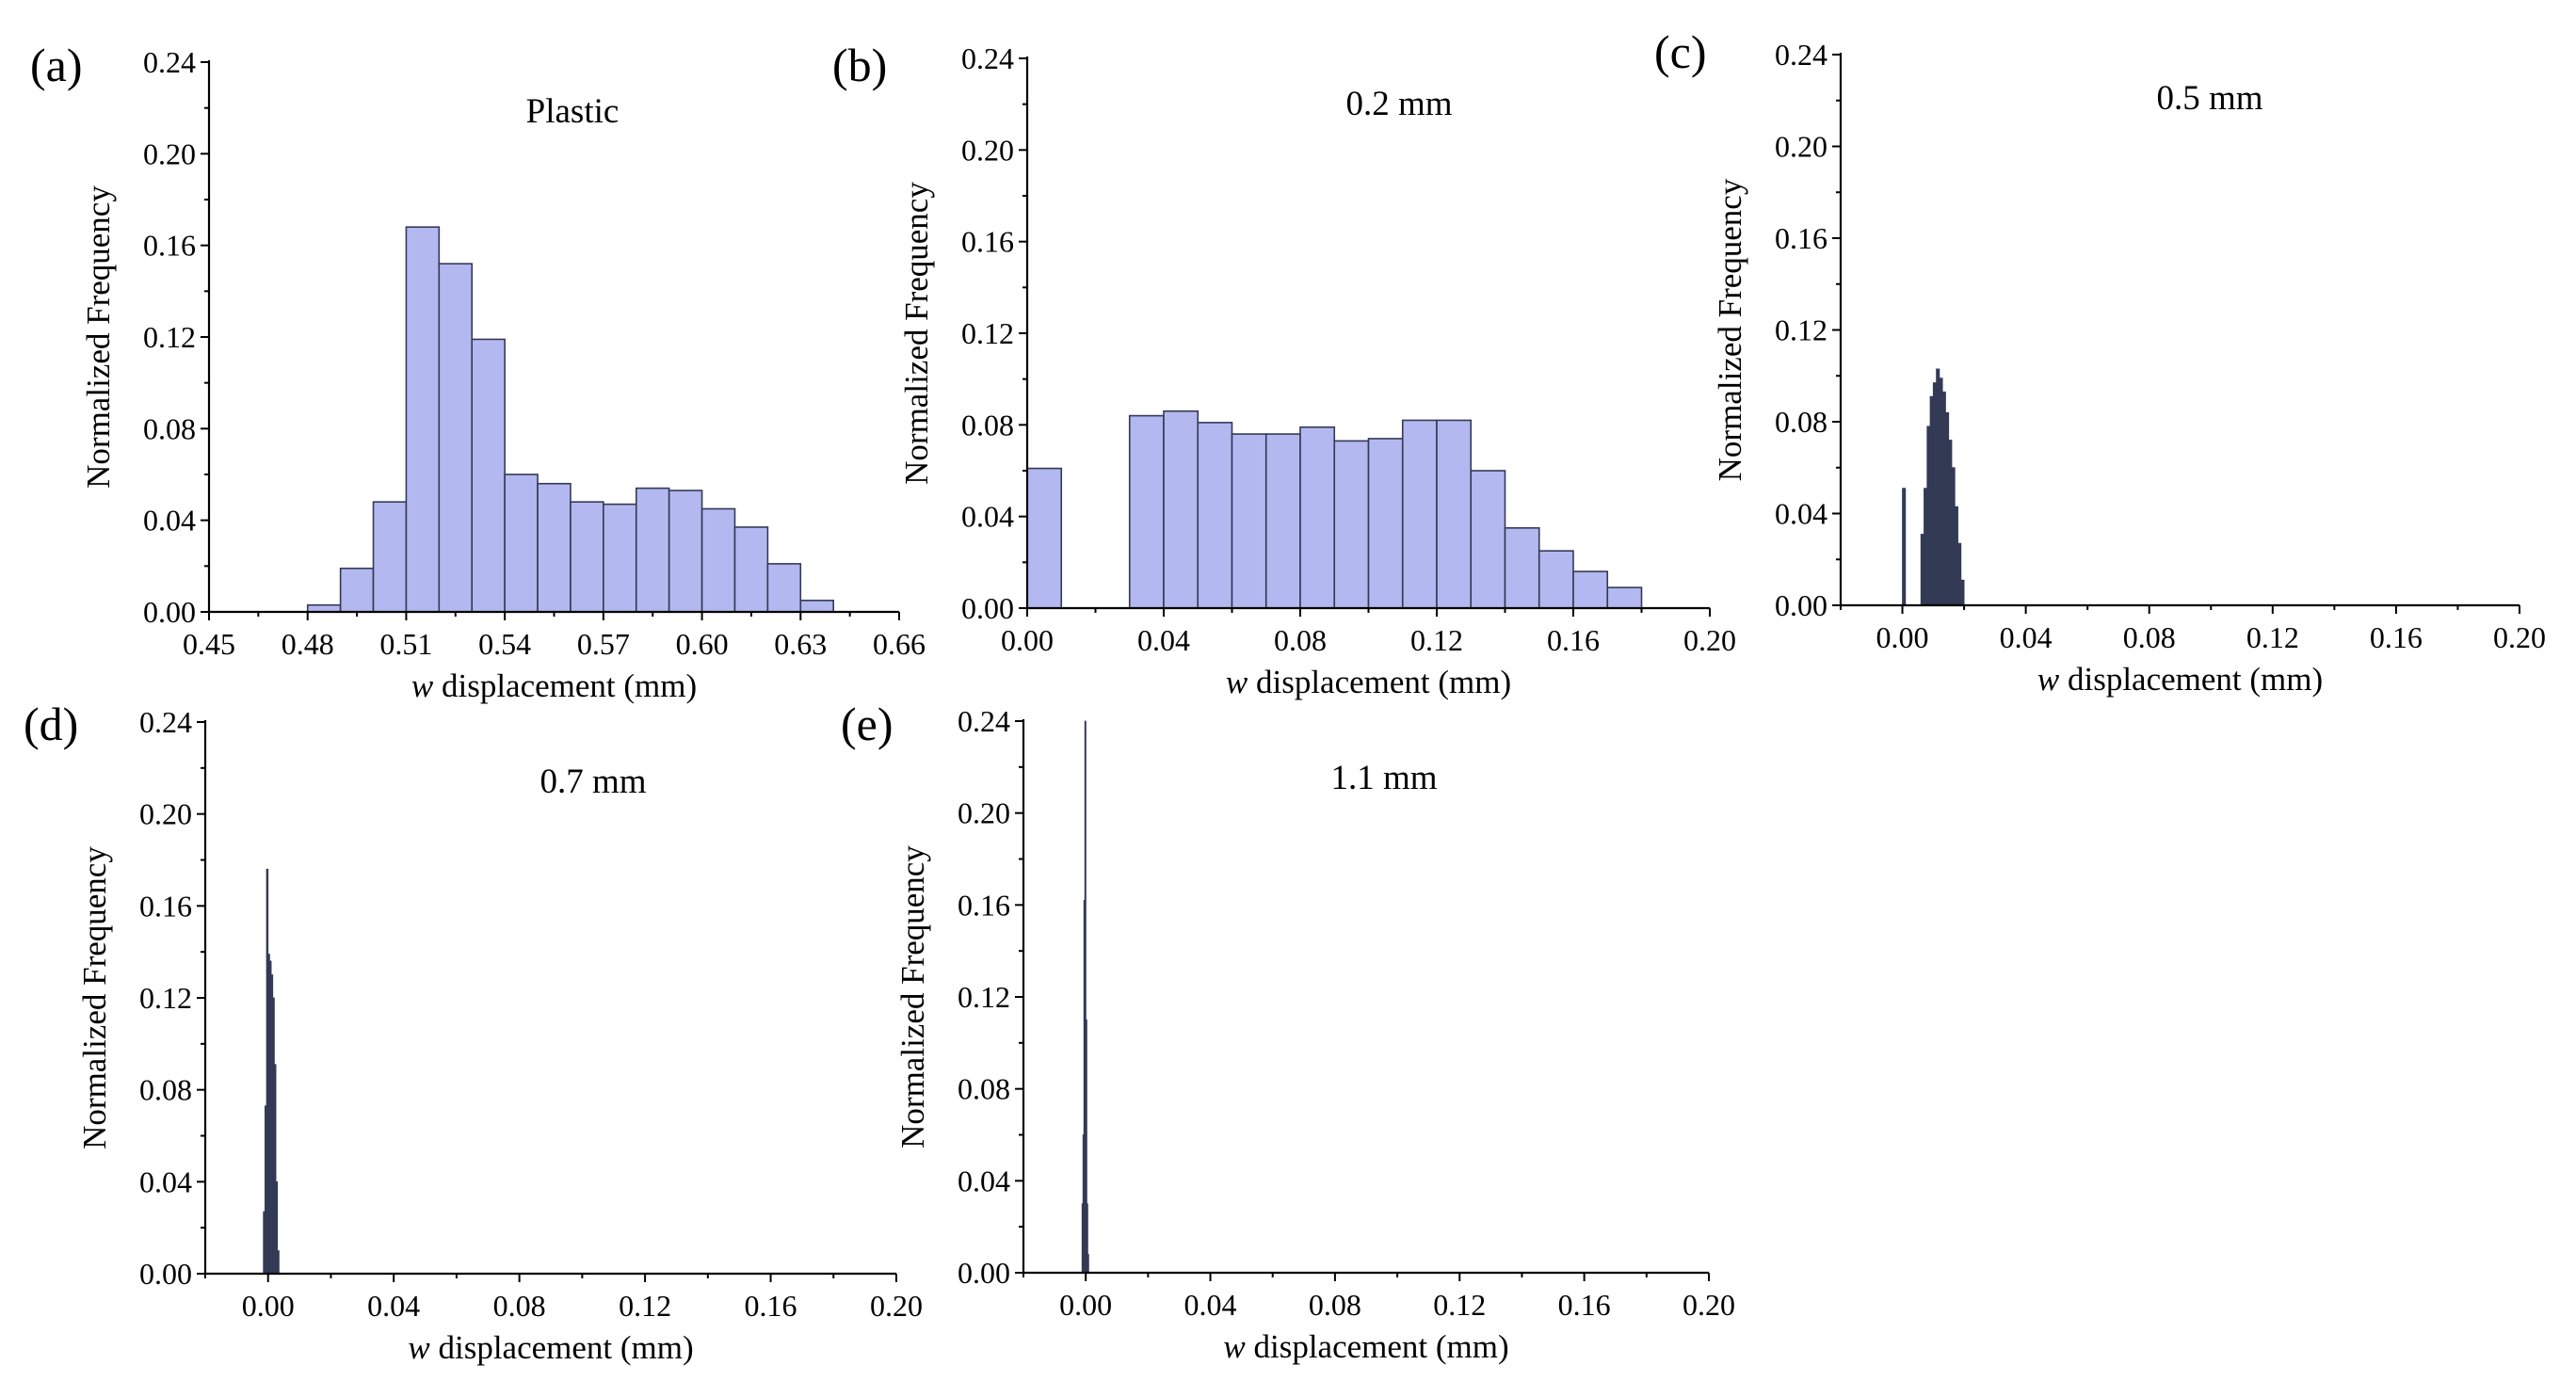 The image size is (2576, 1381). What do you see at coordinates (308, 644) in the screenshot?
I see `x-tick-label: 0.48` at bounding box center [308, 644].